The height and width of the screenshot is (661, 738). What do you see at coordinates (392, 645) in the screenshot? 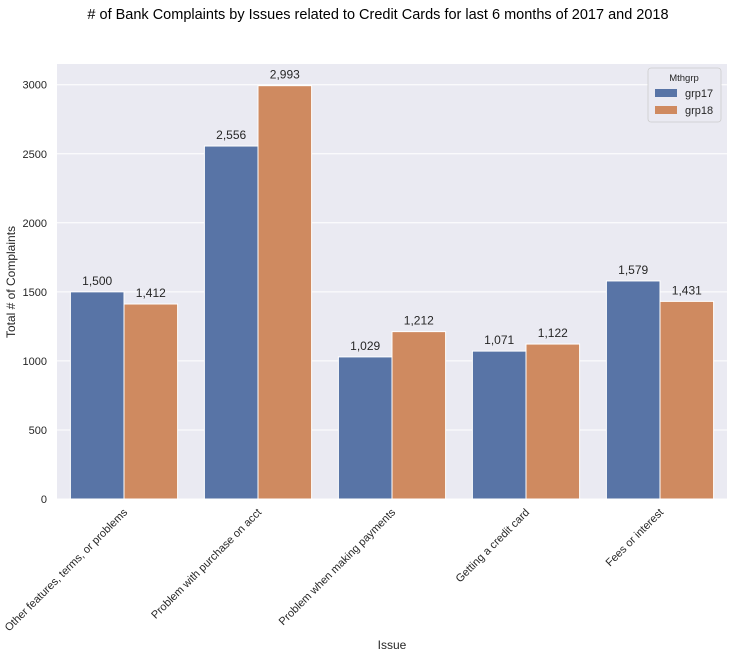
I see `x-axis-label: Issue` at bounding box center [392, 645].